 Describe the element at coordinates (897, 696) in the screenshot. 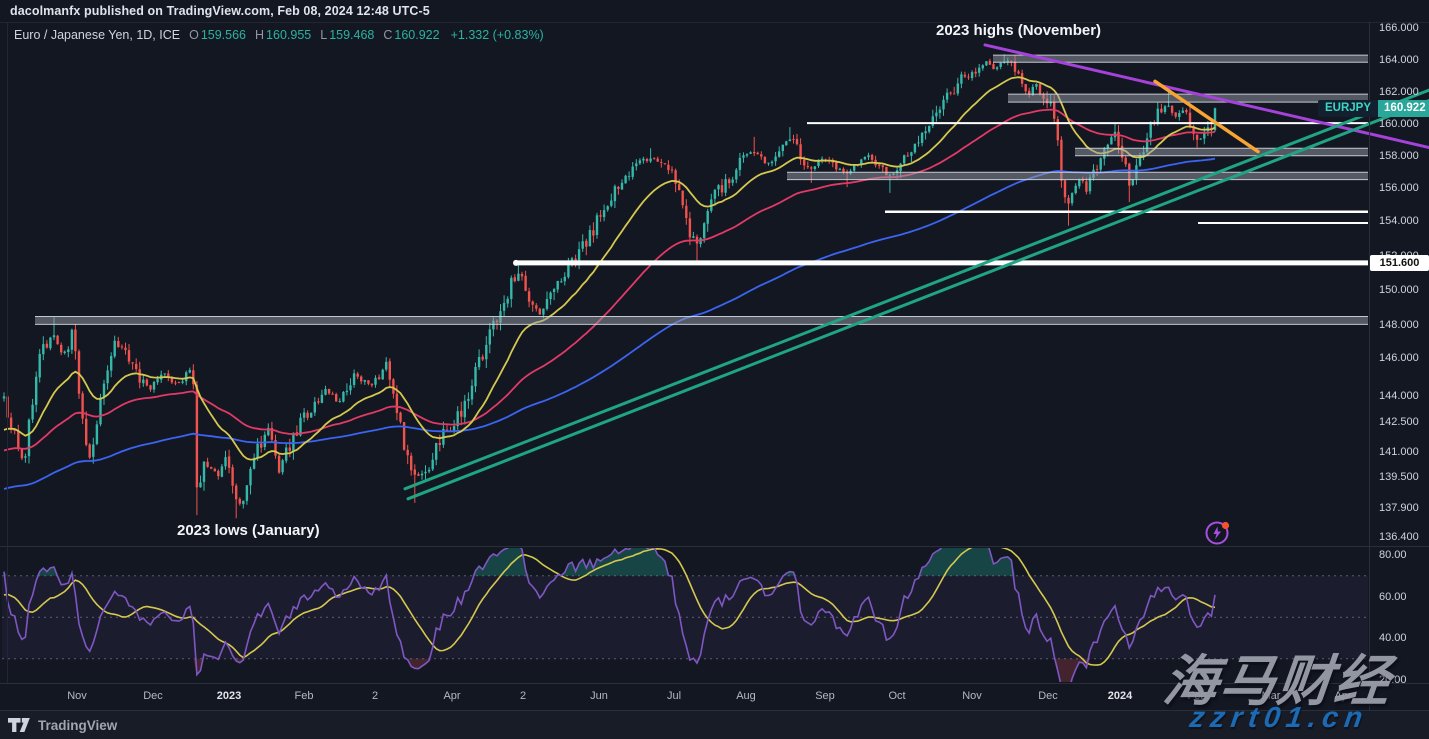

I see `time-axis-month-label: Oct` at that location.